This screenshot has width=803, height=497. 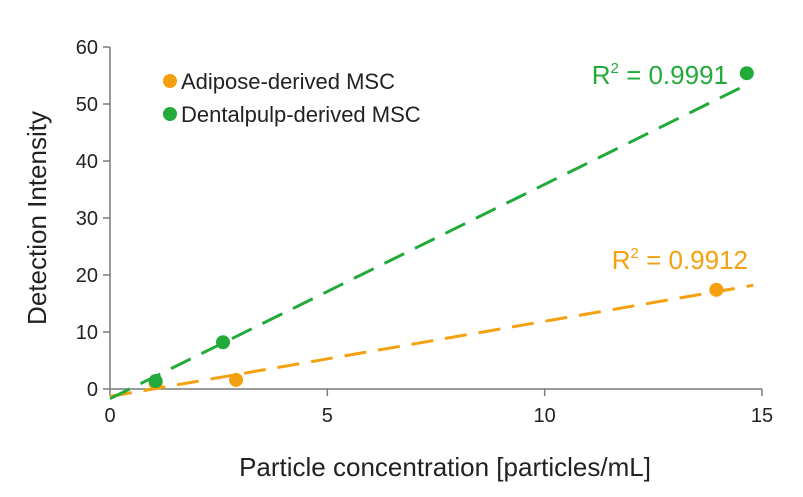 I want to click on legend-label-dentalpulp: Dentalpulp-derived MSC, so click(x=301, y=114).